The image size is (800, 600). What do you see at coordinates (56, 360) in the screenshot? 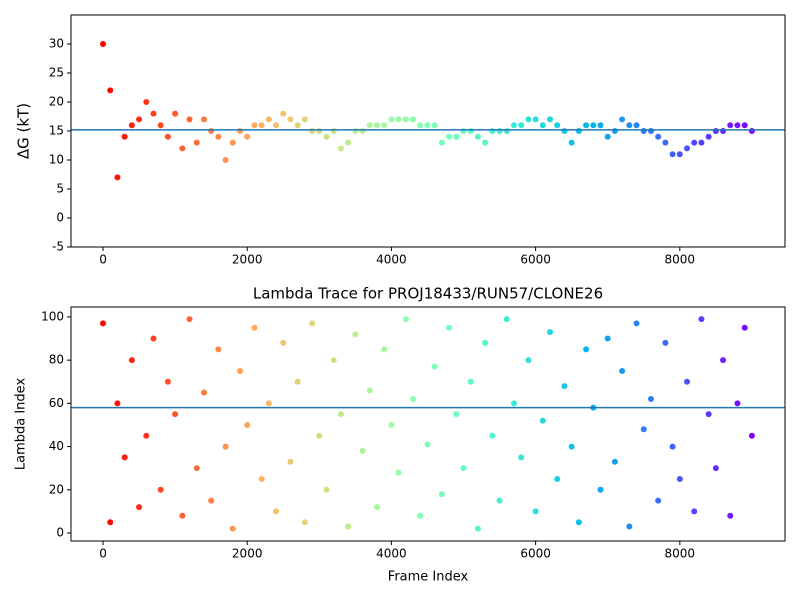
I see `y-tick-label: 80` at bounding box center [56, 360].